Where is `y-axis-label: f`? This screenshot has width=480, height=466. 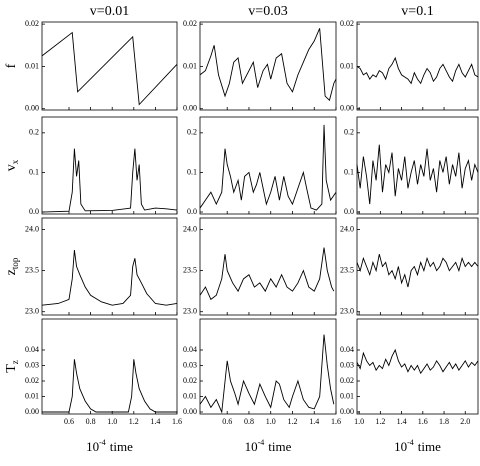
y-axis-label: f is located at coordinates (11, 65).